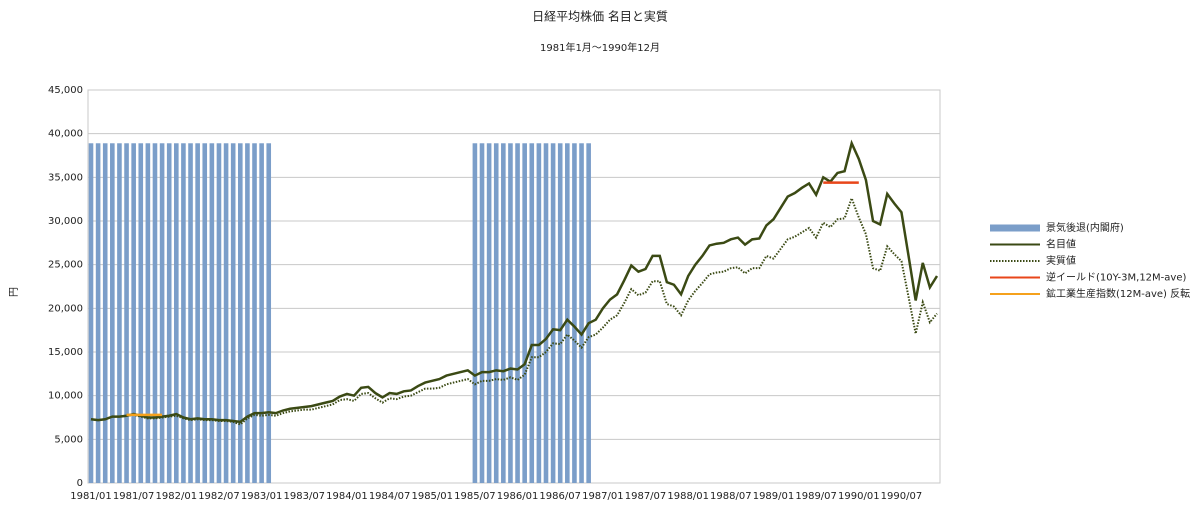 The height and width of the screenshot is (514, 1200). What do you see at coordinates (80, 483) in the screenshot?
I see `y-tick-label: 0` at bounding box center [80, 483].